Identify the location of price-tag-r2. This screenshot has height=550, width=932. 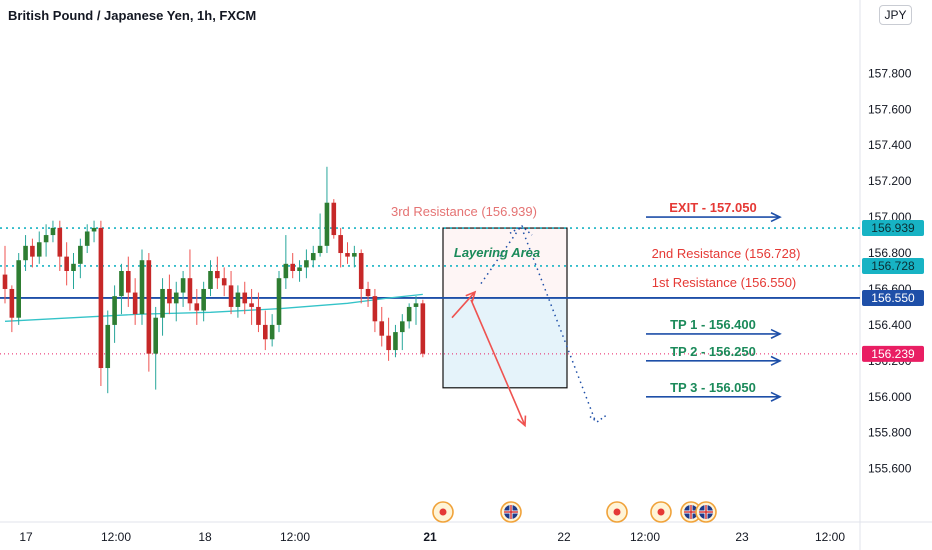
(893, 265).